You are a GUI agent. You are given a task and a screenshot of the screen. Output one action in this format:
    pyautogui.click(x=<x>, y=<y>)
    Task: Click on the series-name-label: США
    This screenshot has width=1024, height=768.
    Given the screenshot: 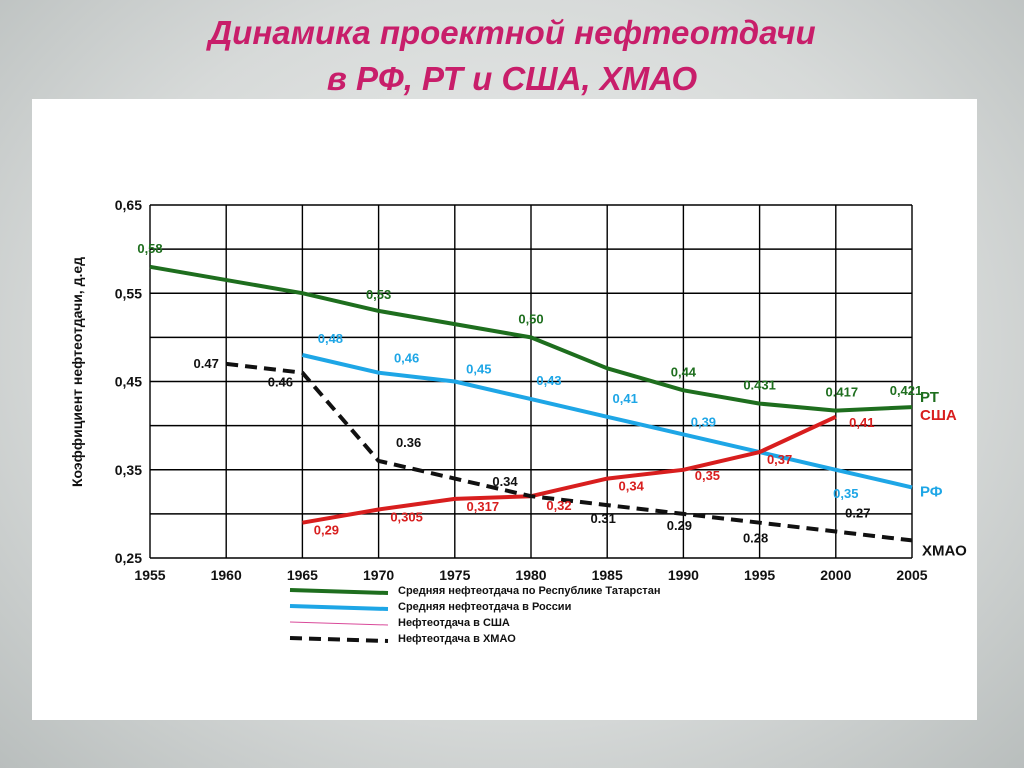 What is the action you would take?
    pyautogui.click(x=938, y=415)
    